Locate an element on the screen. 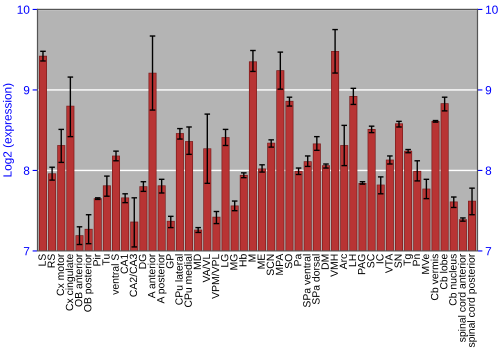  x-tick-label: SN is located at coordinates (398, 261).